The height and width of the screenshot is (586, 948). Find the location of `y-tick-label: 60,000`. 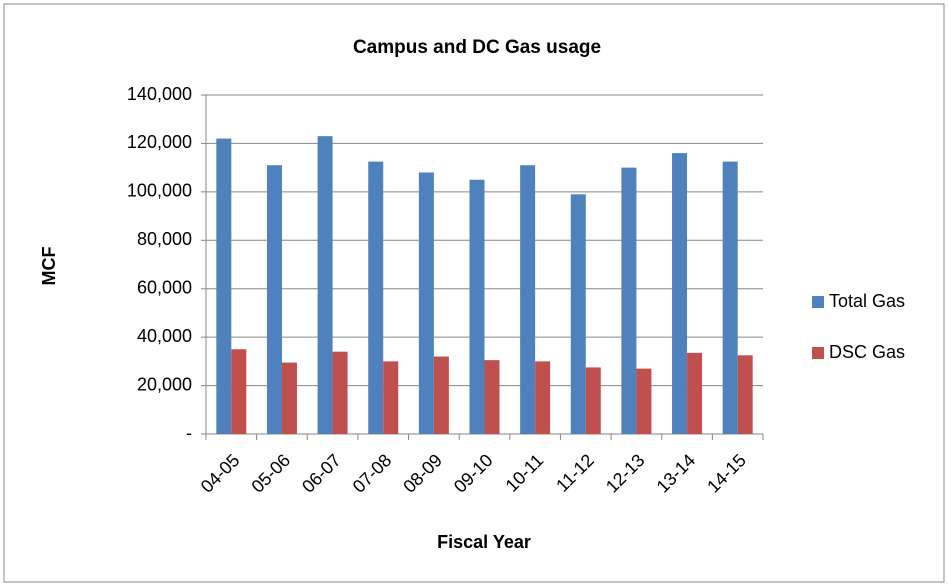

y-tick-label: 60,000 is located at coordinates (164, 287).